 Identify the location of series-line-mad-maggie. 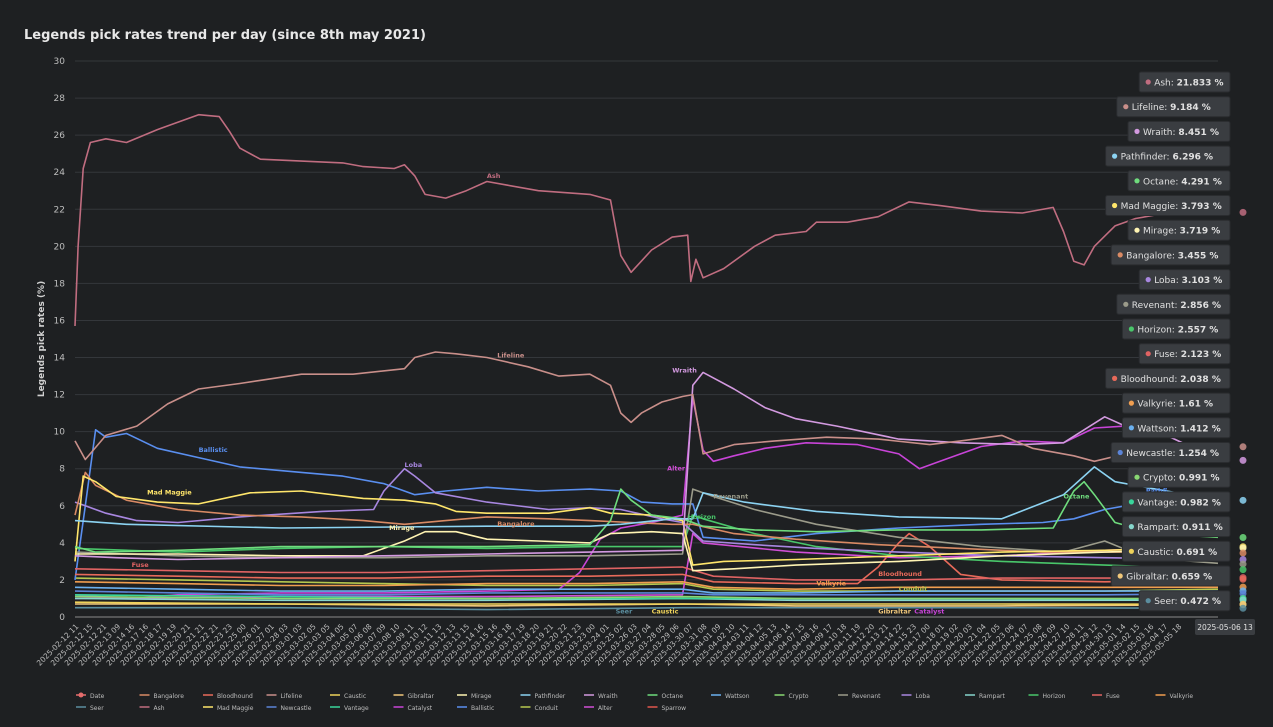
(646, 520).